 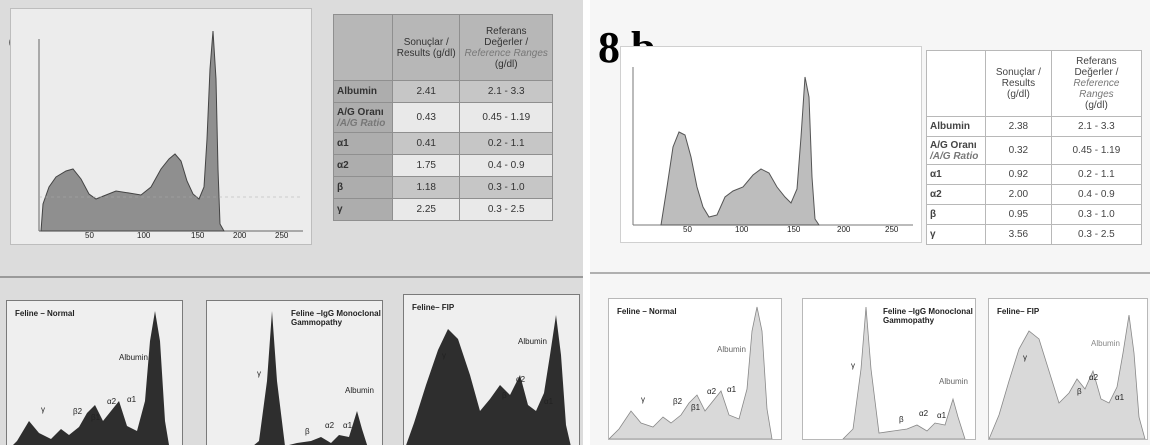 I want to click on result-value: 0.43, so click(x=426, y=117).